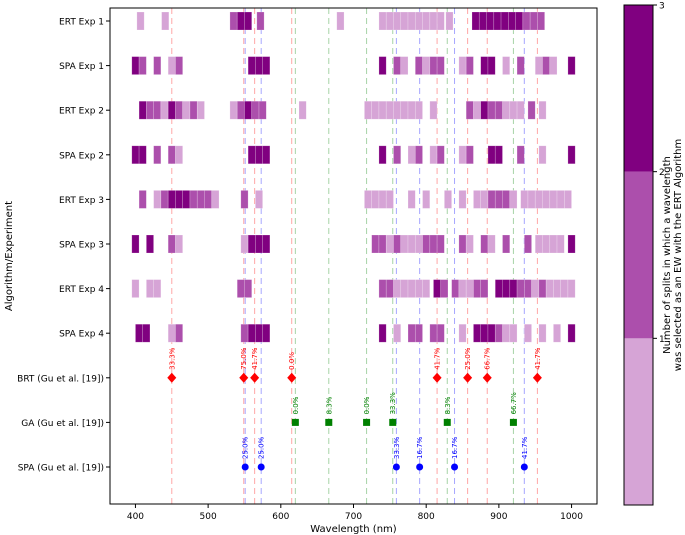 The width and height of the screenshot is (685, 535). What do you see at coordinates (571, 517) in the screenshot?
I see `x-tick-label: 1000` at bounding box center [571, 517].